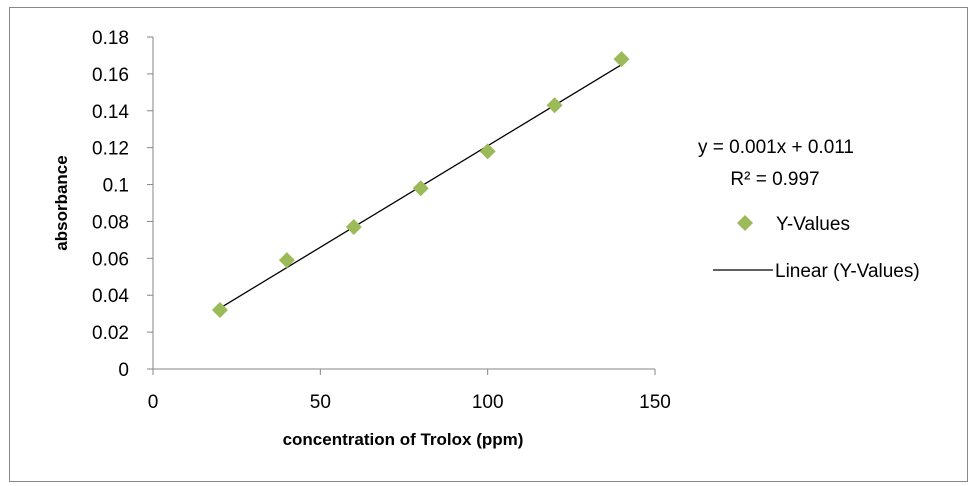 This screenshot has width=974, height=486. What do you see at coordinates (745, 223) in the screenshot?
I see `legend-diamond-marker` at bounding box center [745, 223].